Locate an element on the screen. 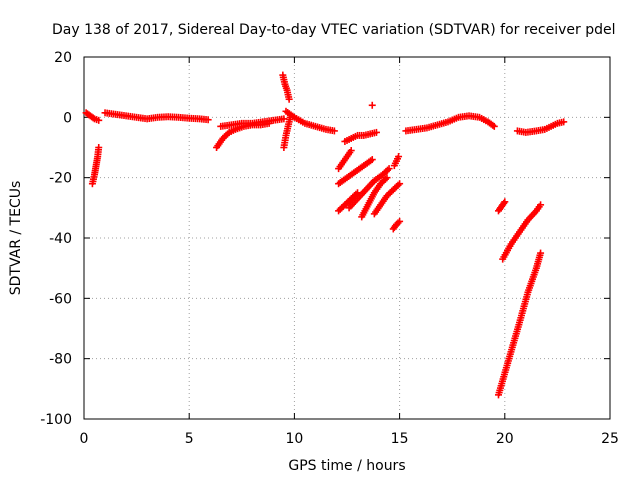 The image size is (640, 480). x-tick-label: 15 is located at coordinates (400, 439).